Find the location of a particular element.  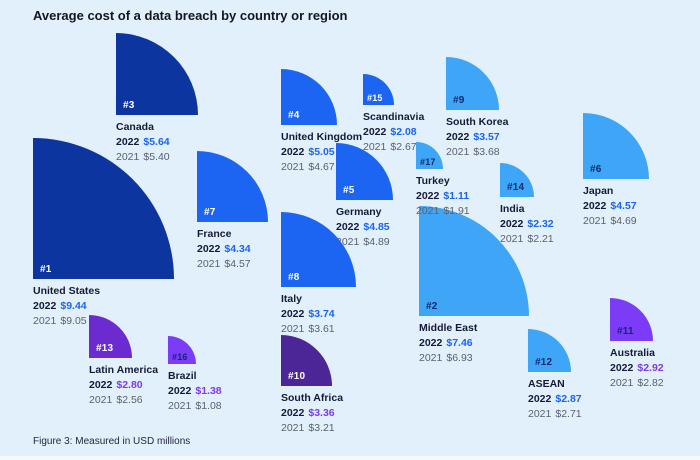

value-2021: $2.67 is located at coordinates (403, 147).